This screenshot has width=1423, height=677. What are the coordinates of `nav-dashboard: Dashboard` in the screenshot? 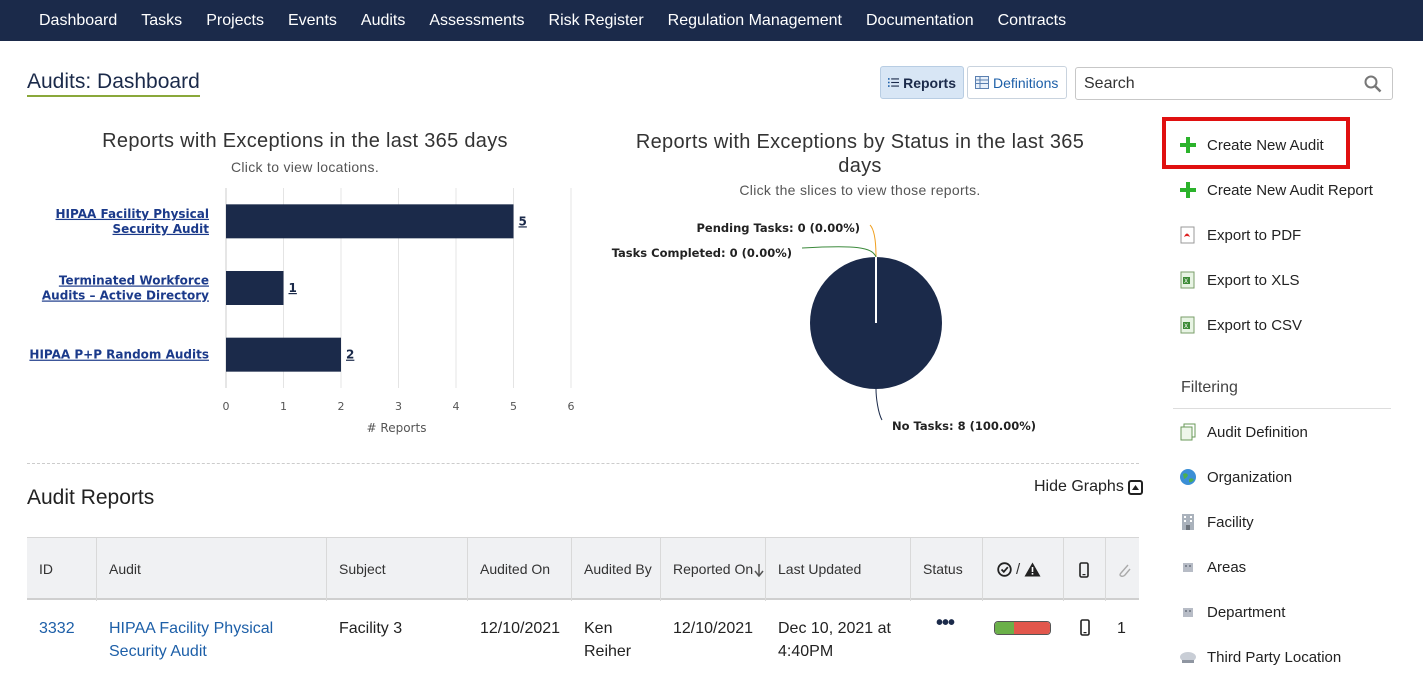 It's located at (78, 20).